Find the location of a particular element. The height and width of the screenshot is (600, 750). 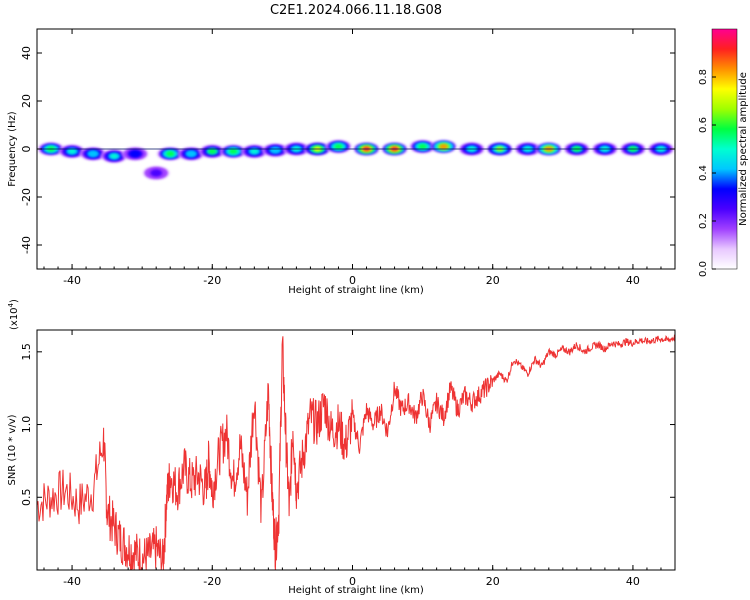

heatmap-y-axis-label: Frequency (Hz) is located at coordinates (12, 149).